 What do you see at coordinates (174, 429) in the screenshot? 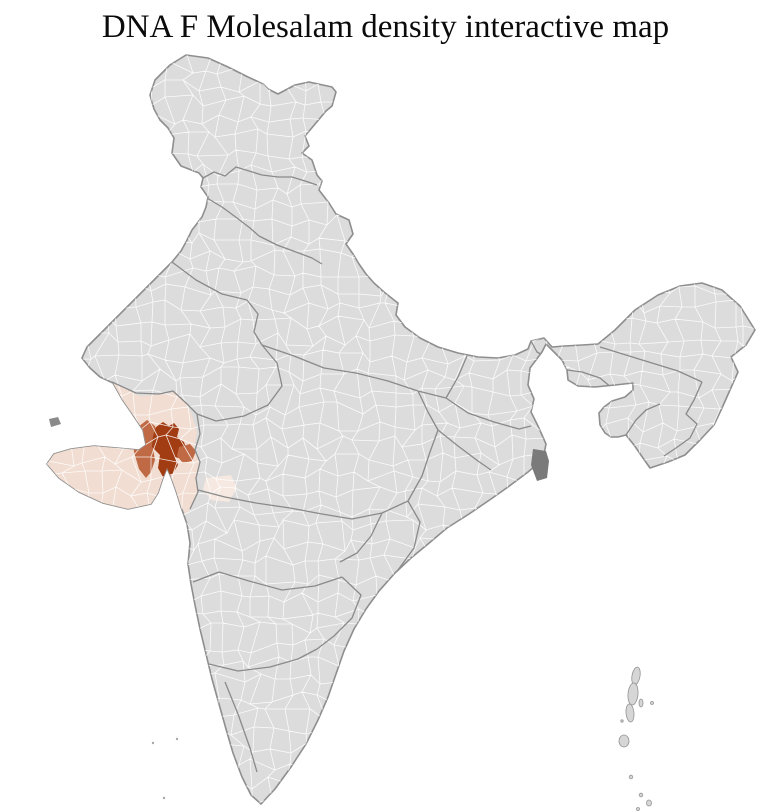
I see `district-region-high-speck` at bounding box center [174, 429].